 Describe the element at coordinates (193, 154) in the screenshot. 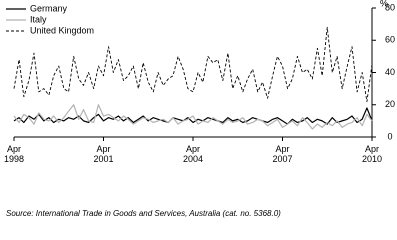

I see `x-tick-label: Apr 2004` at that location.